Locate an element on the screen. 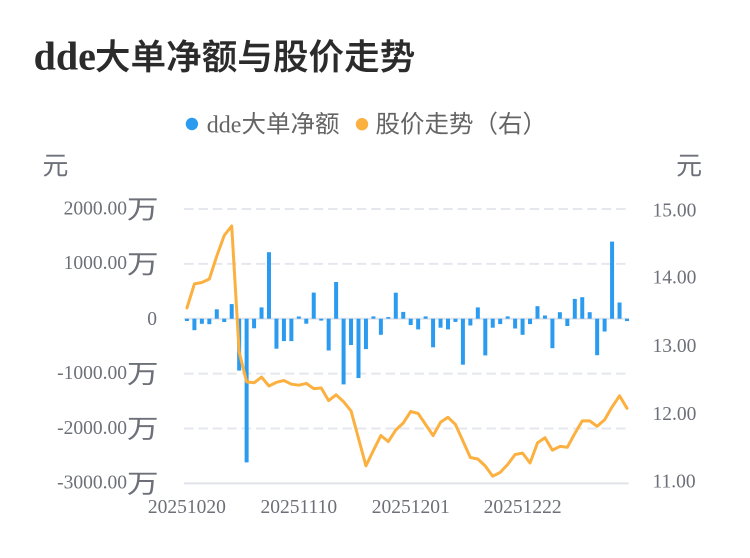  svg-text: 0 is located at coordinates (152, 319).